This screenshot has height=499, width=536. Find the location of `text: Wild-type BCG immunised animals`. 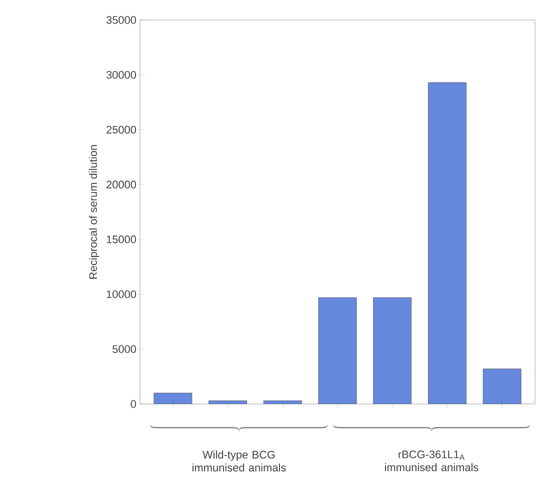

text: Wild-type BCG immunised animals is located at coordinates (239, 461).